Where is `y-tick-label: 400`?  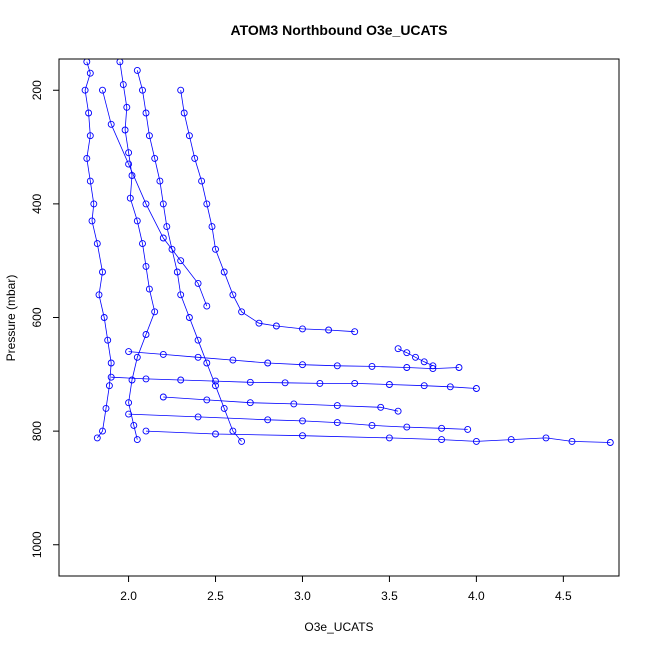
y-tick-label: 400 is located at coordinates (37, 204).